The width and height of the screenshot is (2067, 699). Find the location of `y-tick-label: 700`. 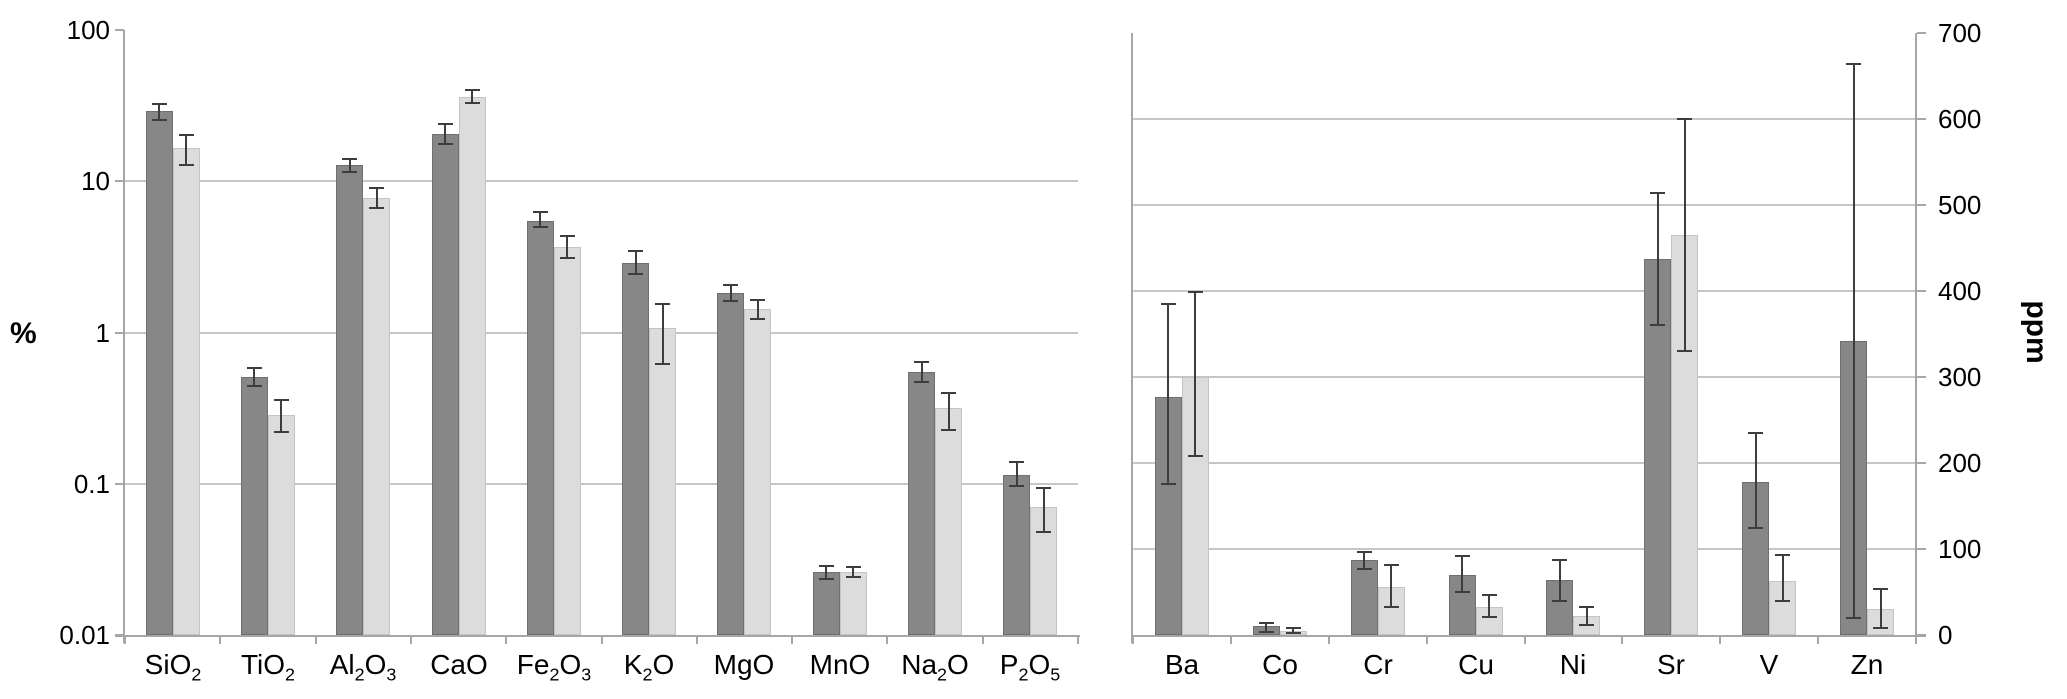

y-tick-label: 700 is located at coordinates (1960, 33).